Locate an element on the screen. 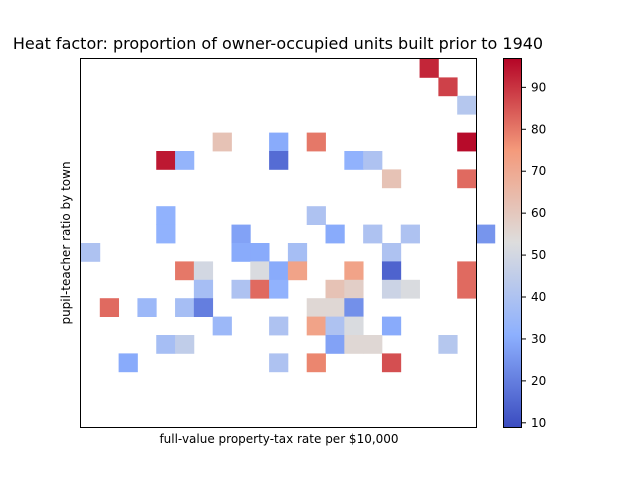 The height and width of the screenshot is (480, 640). colorbar-tick-label: 20 is located at coordinates (538, 381).